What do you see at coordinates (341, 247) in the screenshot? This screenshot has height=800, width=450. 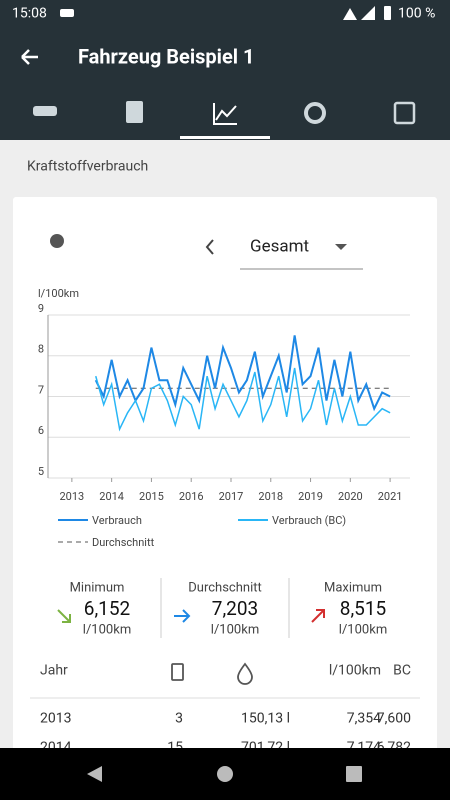 I see `dropdown-arrow` at bounding box center [341, 247].